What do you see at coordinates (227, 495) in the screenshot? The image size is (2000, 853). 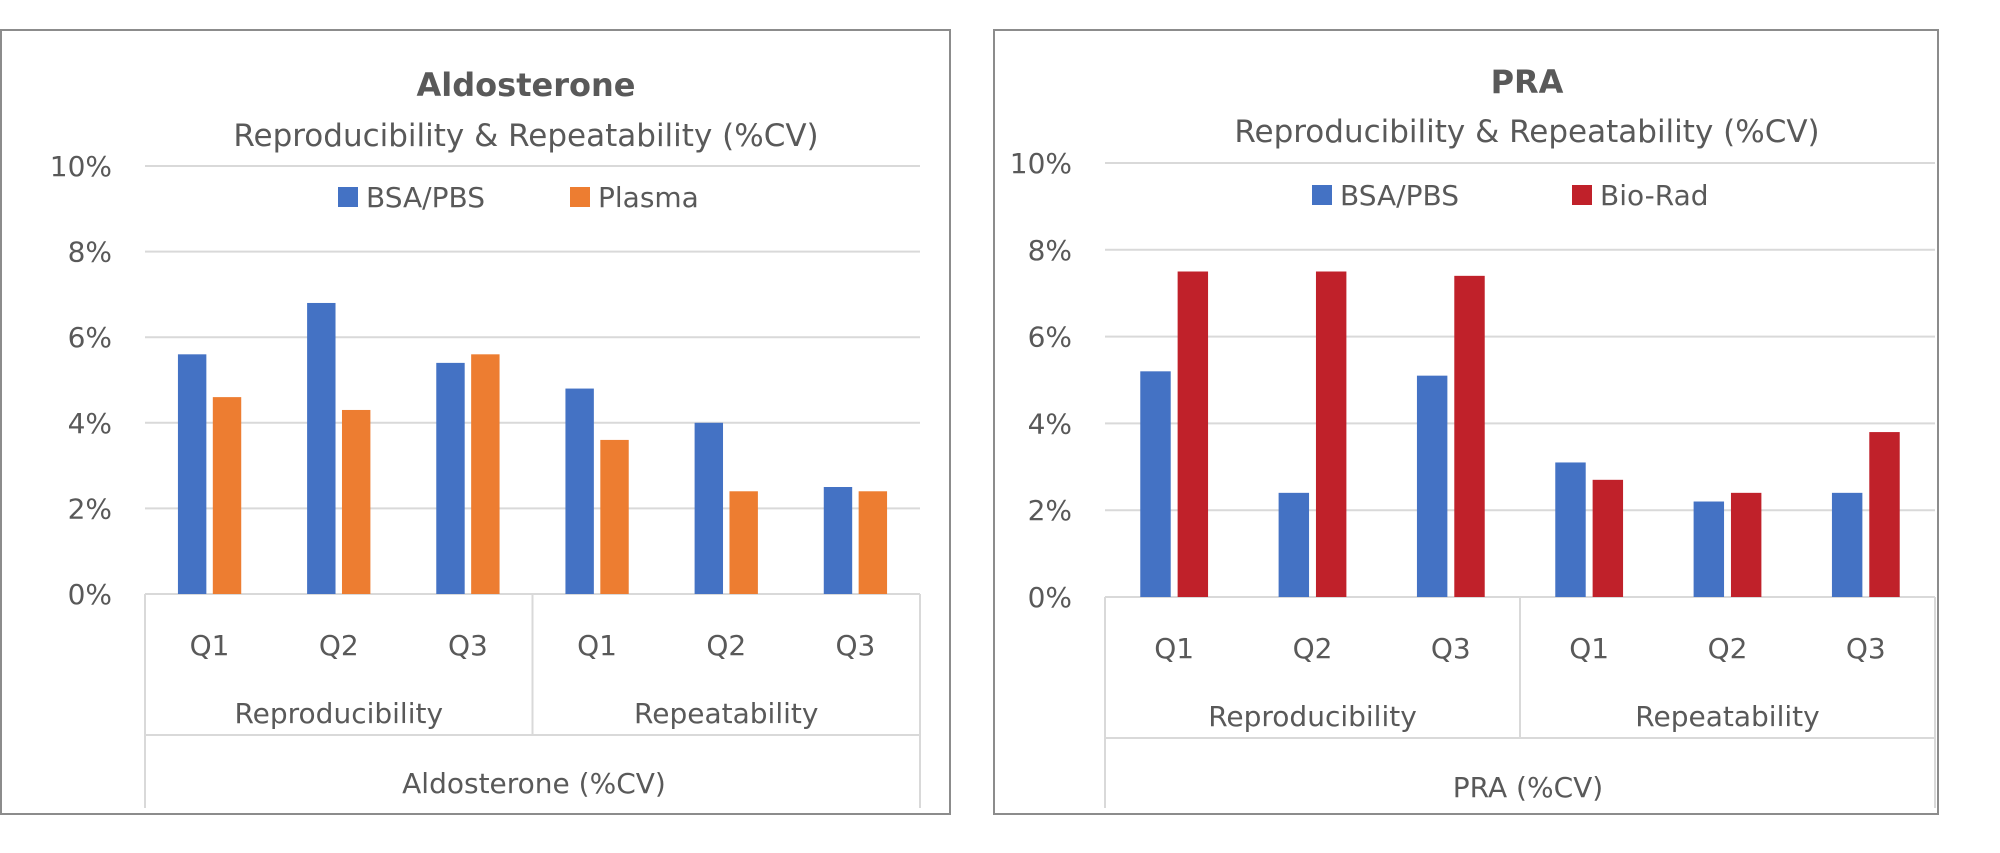 I see `bar-plasma-reproducibility-q1` at bounding box center [227, 495].